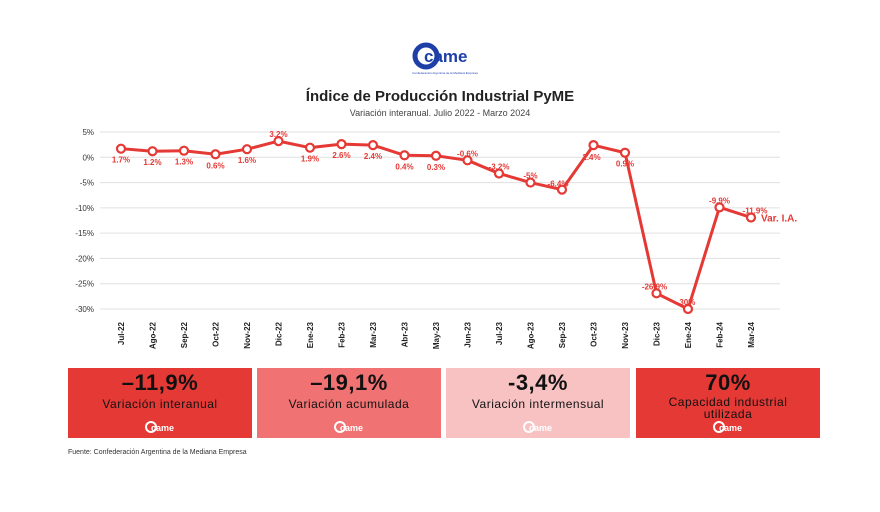 This screenshot has width=880, height=512. I want to click on x-tick-label: Nov-22, so click(247, 334).